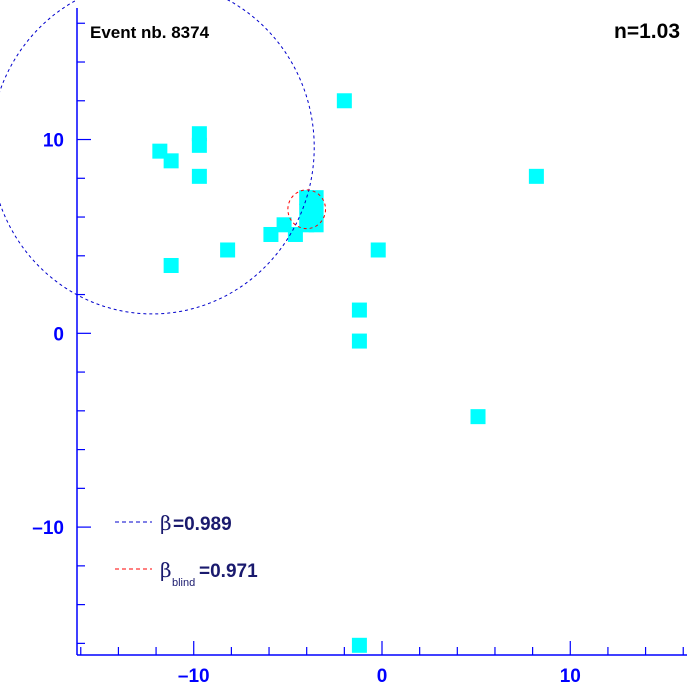 The width and height of the screenshot is (687, 687). What do you see at coordinates (48, 528) in the screenshot?
I see `y-tick-label: –10` at bounding box center [48, 528].